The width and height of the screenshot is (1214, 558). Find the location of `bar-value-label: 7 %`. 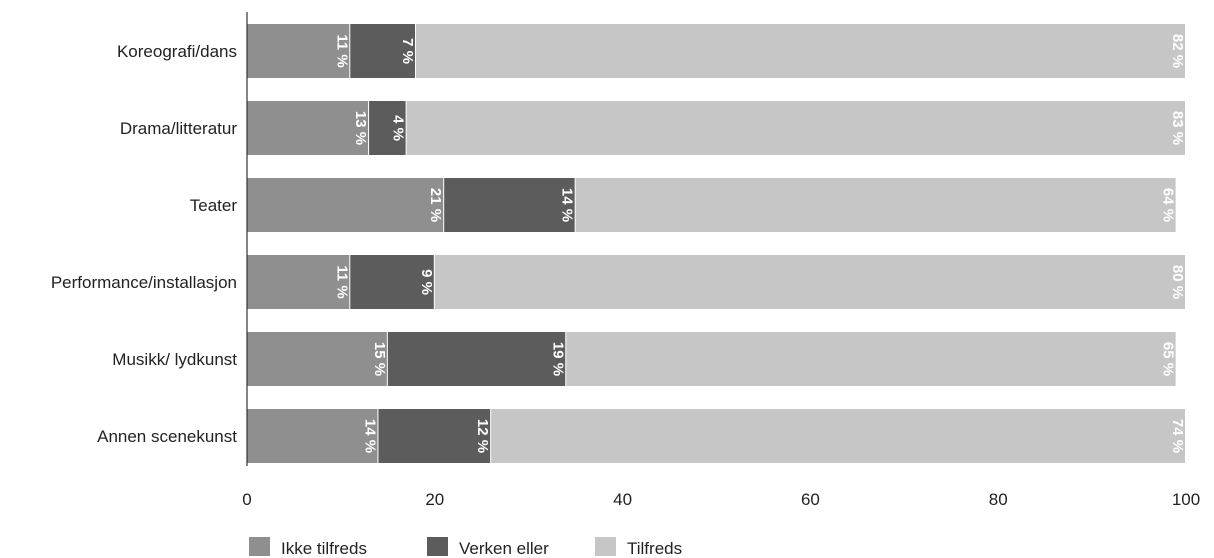

bar-value-label: 7 % is located at coordinates (407, 51).